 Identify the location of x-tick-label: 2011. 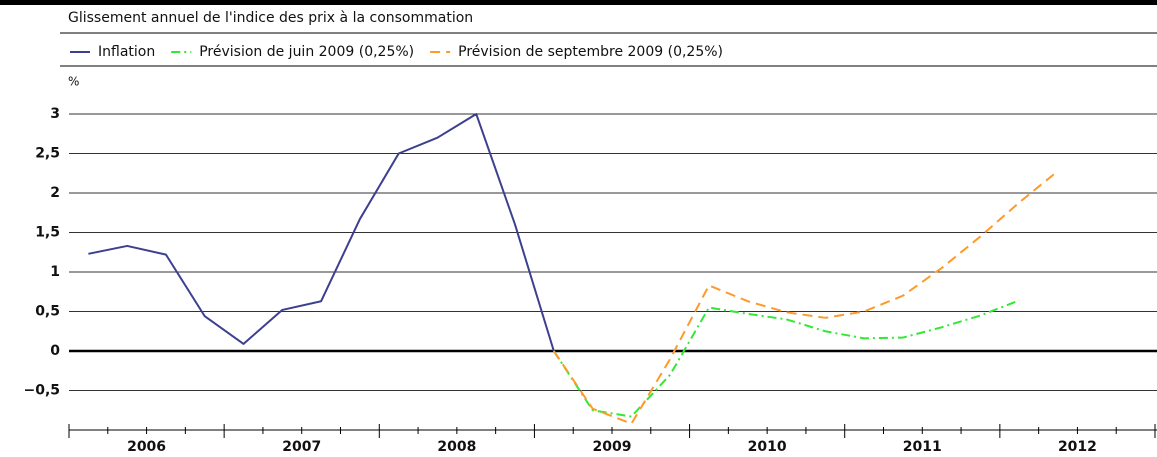
(922, 447).